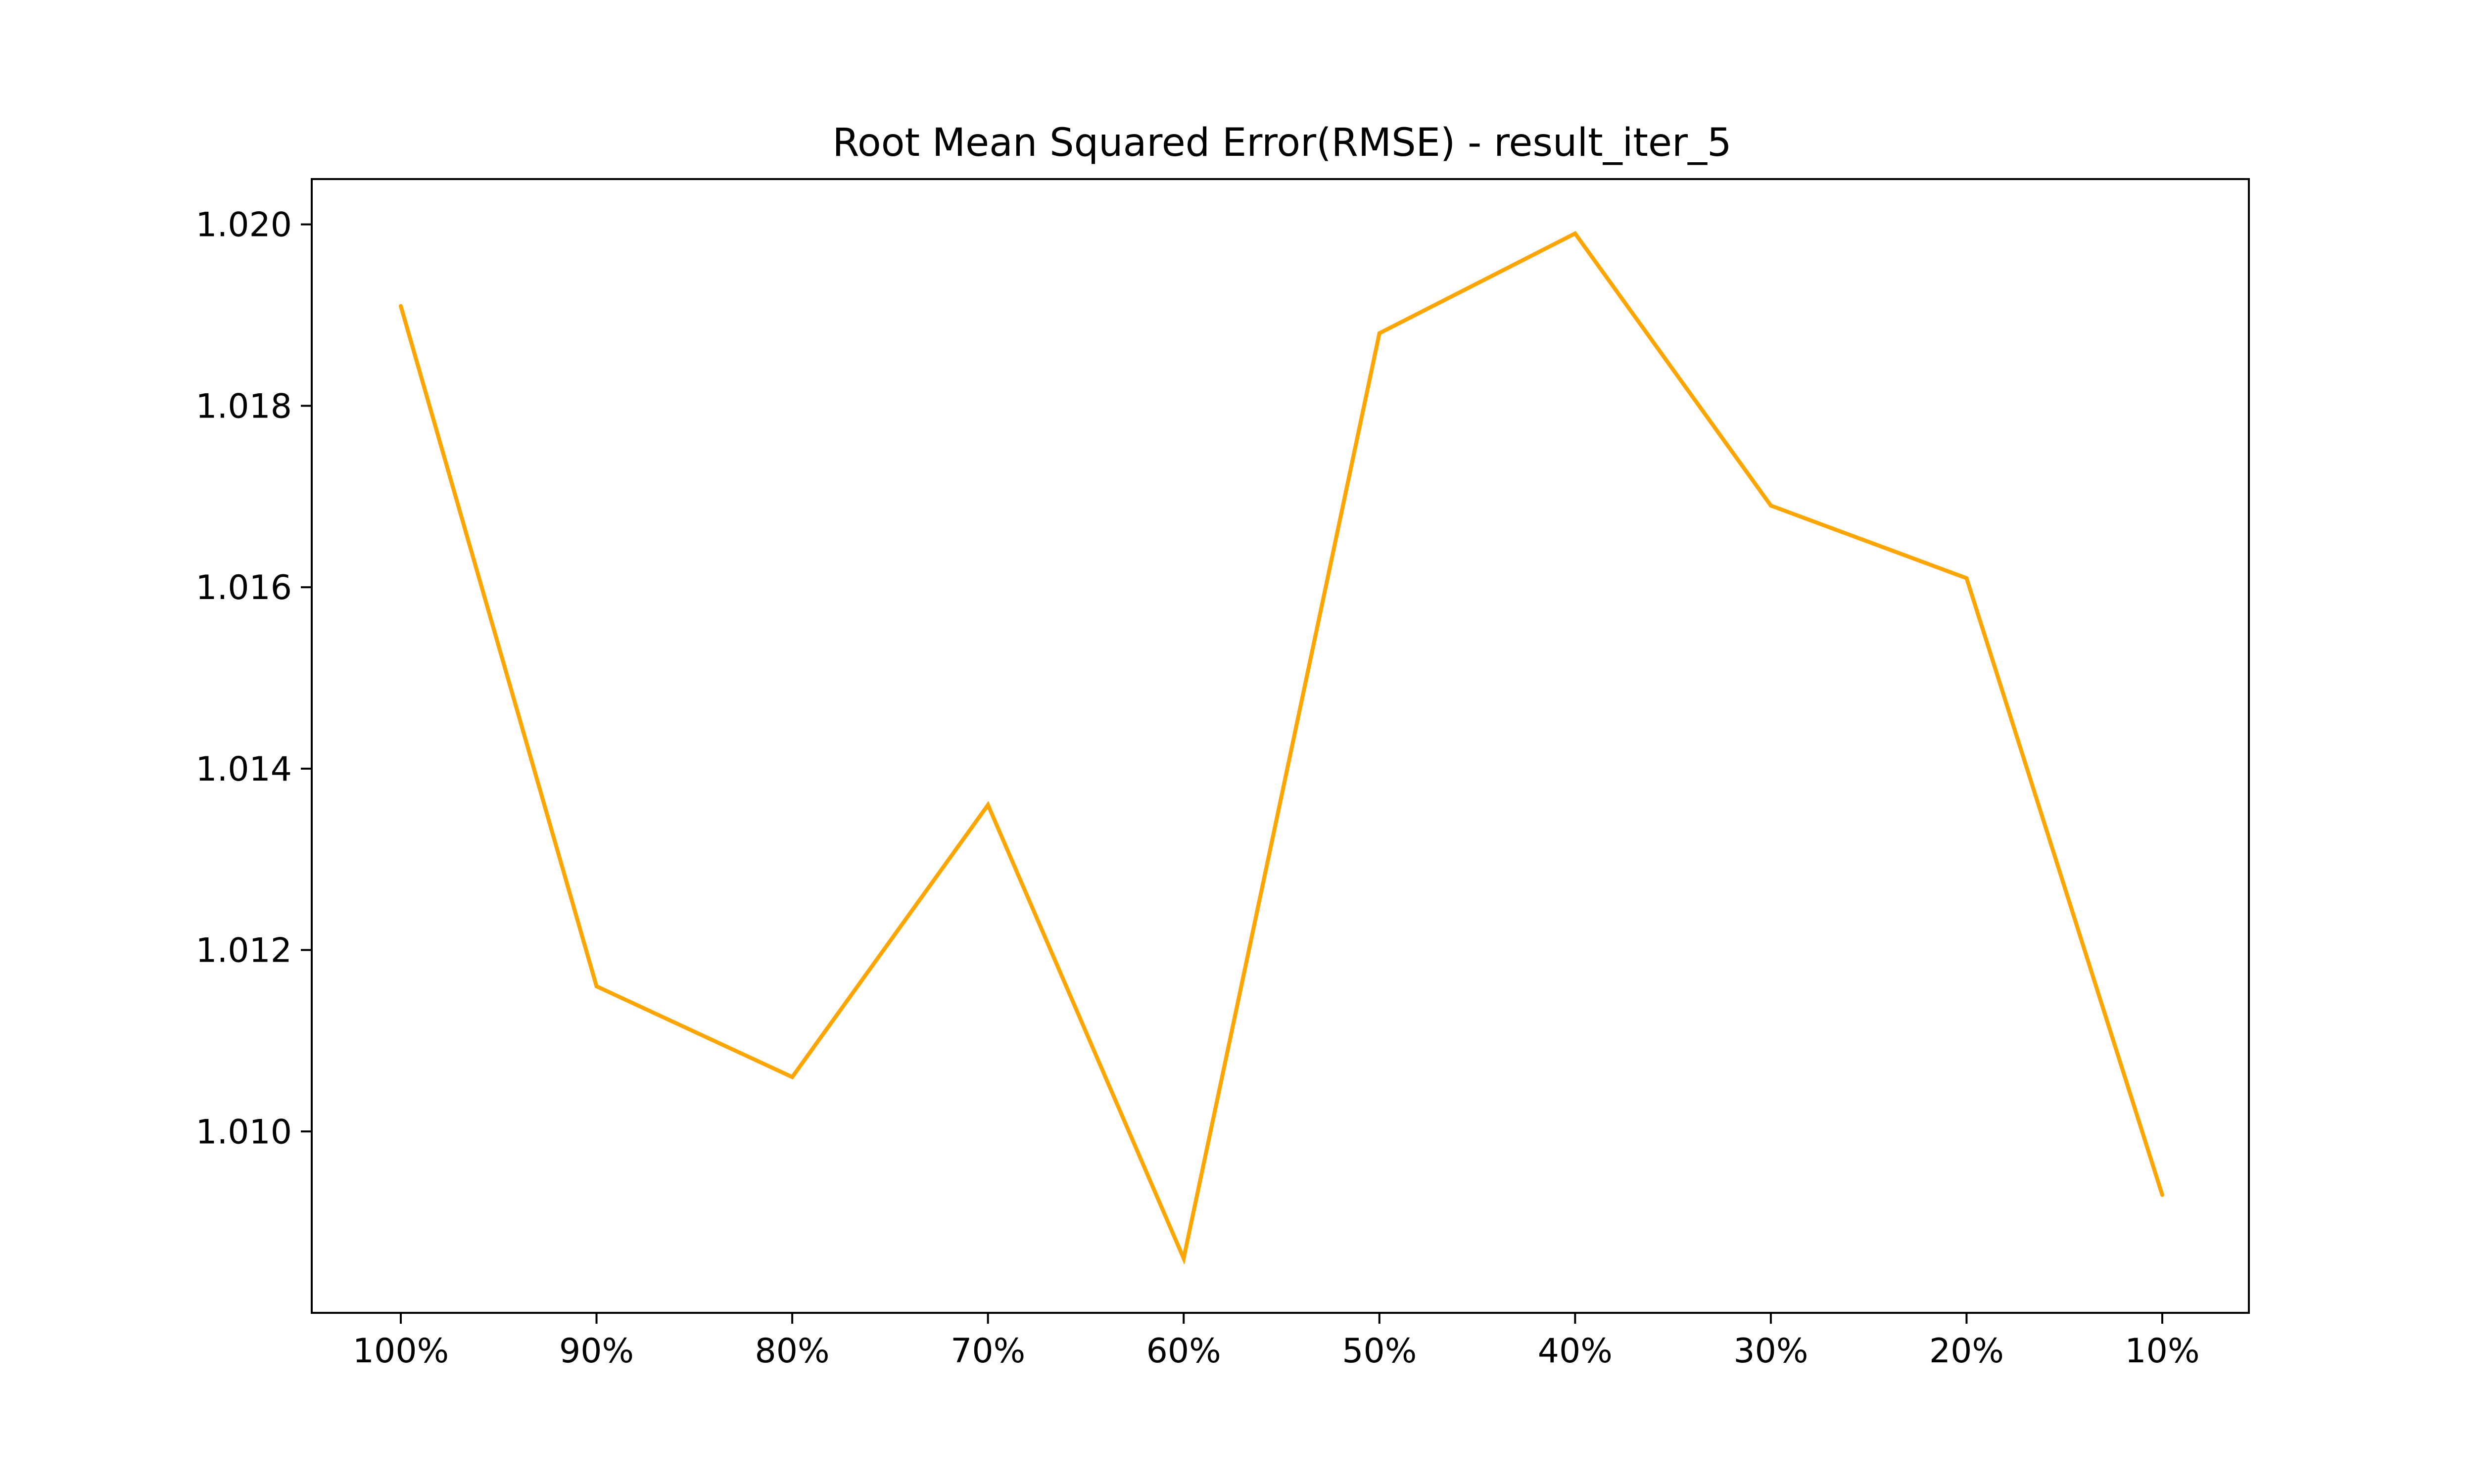  I want to click on x-tick-label: 40%, so click(1576, 1351).